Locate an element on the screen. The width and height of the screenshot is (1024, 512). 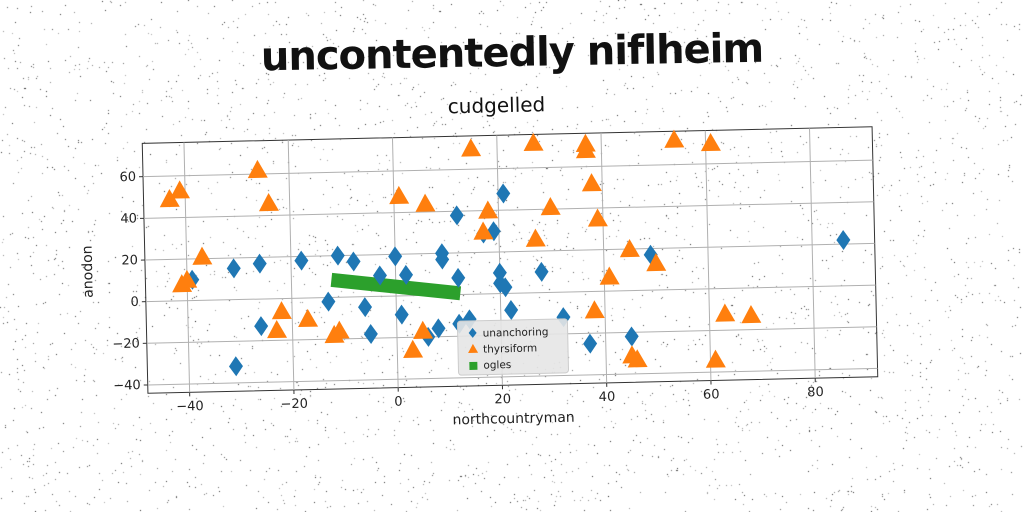
ogles-series is located at coordinates (396, 286).